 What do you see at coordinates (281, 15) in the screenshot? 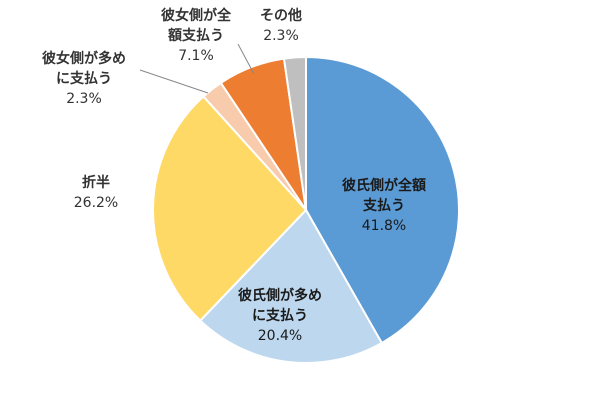
I see `pie-label-line: その他` at bounding box center [281, 15].